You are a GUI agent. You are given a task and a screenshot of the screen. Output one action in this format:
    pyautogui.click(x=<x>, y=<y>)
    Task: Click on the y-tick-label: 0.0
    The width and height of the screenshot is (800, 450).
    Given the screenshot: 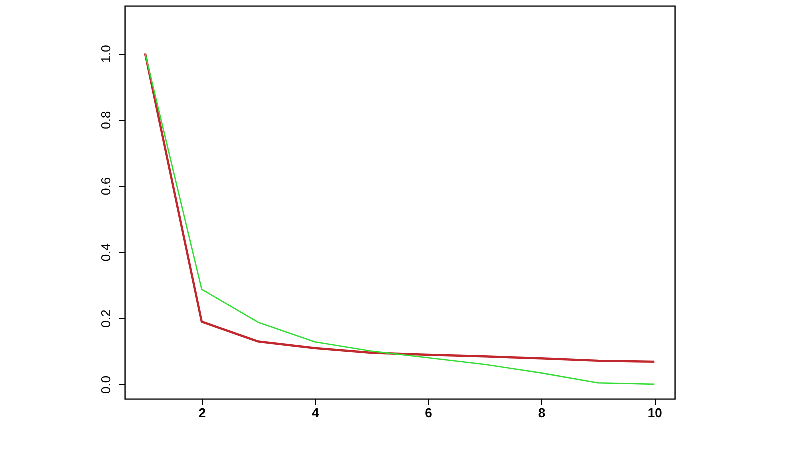 What is the action you would take?
    pyautogui.click(x=106, y=385)
    